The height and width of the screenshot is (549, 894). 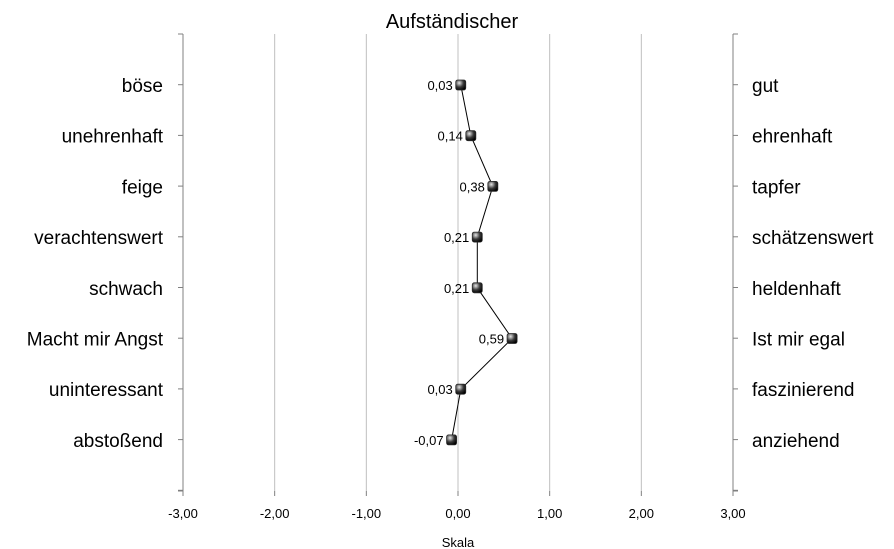 What do you see at coordinates (798, 340) in the screenshot?
I see `right-category-label: Ist mir egal` at bounding box center [798, 340].